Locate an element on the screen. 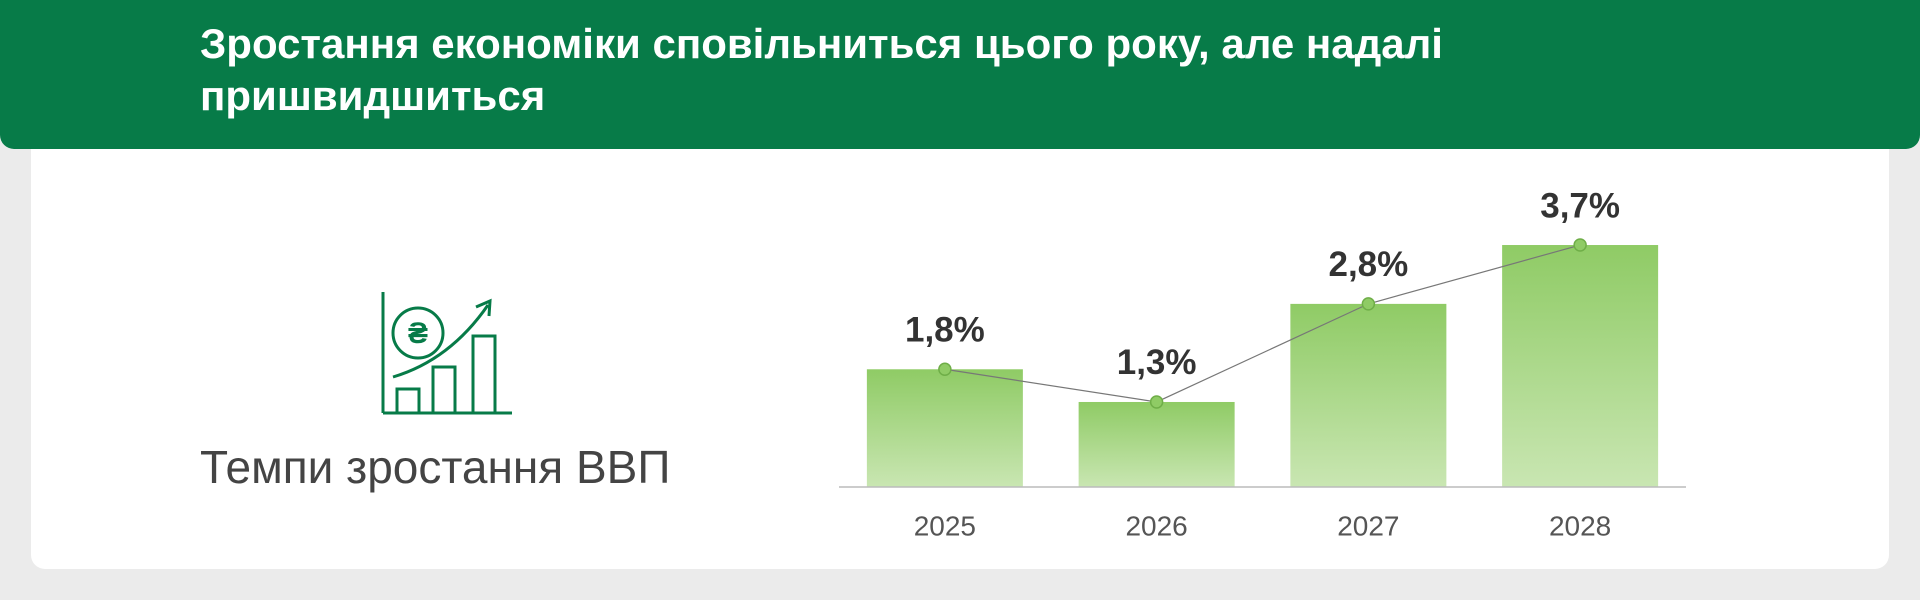  trend-line is located at coordinates (1262, 323).